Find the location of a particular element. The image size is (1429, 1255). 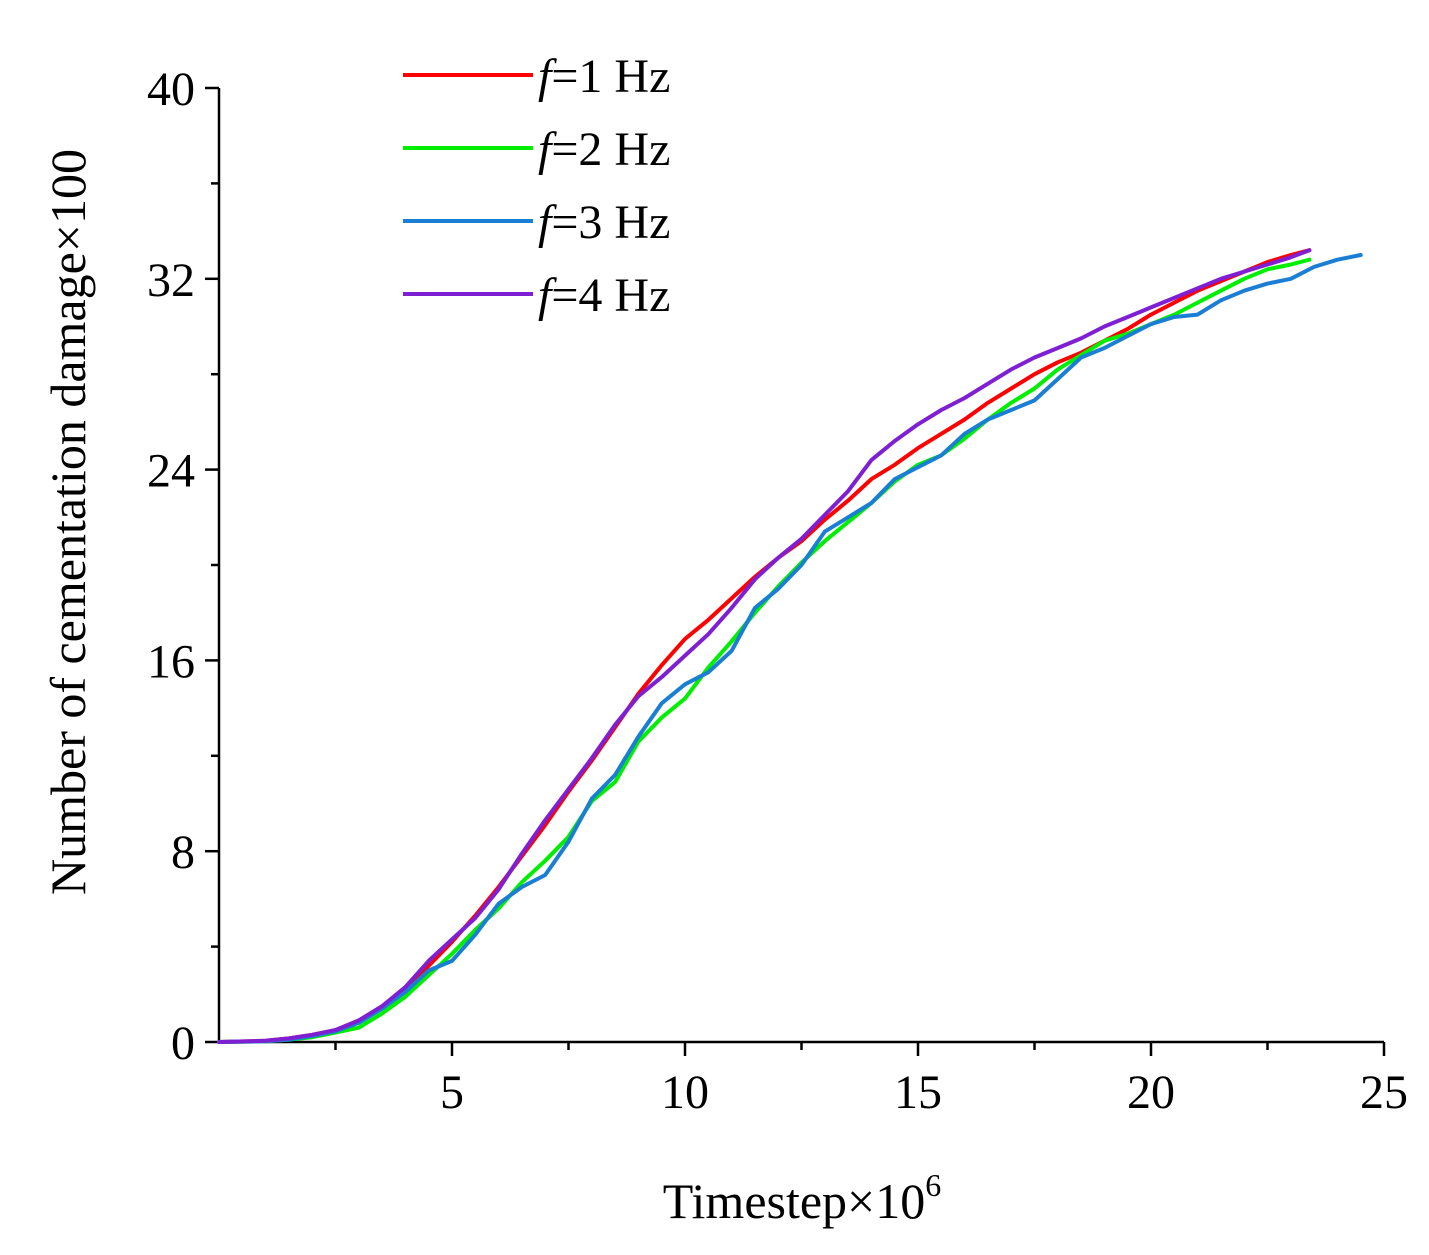

legend: f=1 Hz f=2 Hz f=3 Hz f=4 Hz is located at coordinates (536, 186).